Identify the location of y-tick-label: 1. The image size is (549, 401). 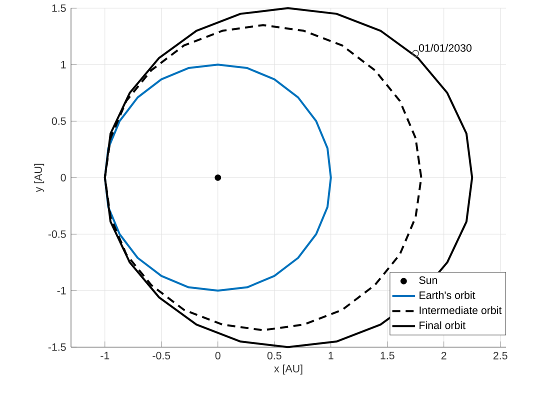
(63, 64).